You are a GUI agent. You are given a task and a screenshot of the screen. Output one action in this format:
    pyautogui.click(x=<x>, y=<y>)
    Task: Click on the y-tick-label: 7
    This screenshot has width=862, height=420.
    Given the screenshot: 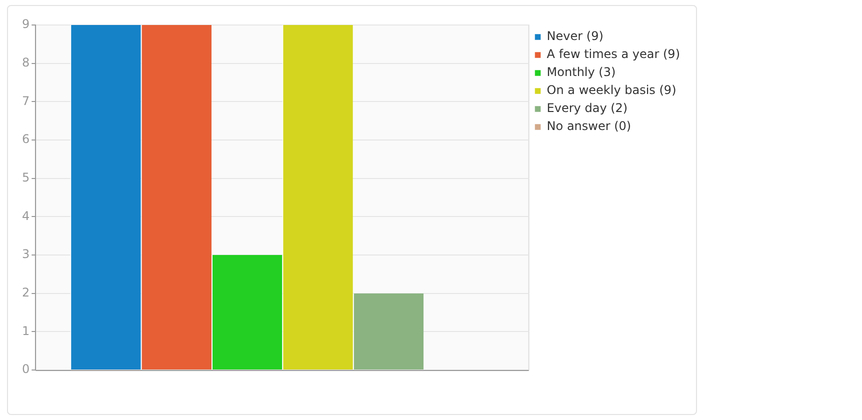 What is the action you would take?
    pyautogui.click(x=26, y=101)
    